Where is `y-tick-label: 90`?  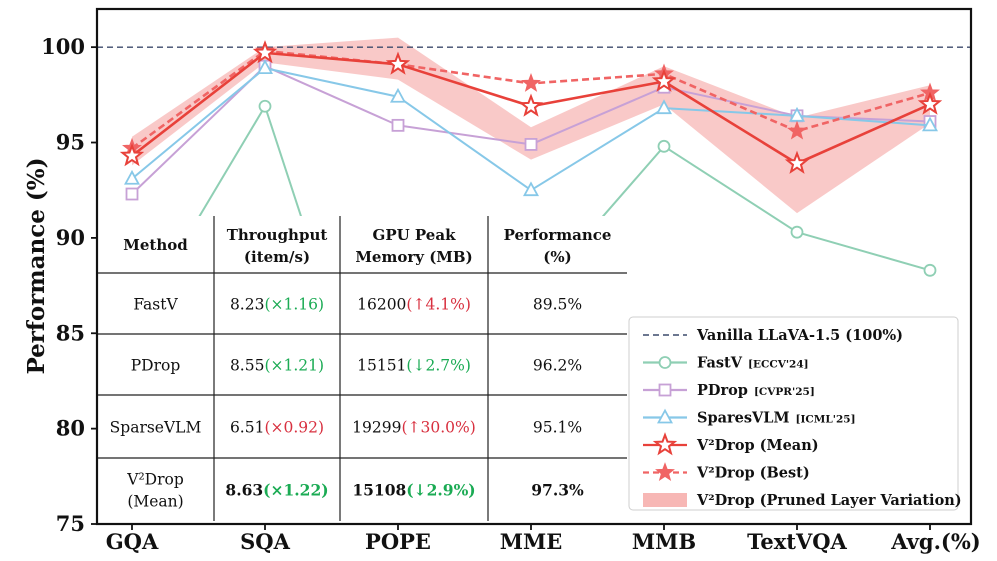
y-tick-label: 90 is located at coordinates (70, 237).